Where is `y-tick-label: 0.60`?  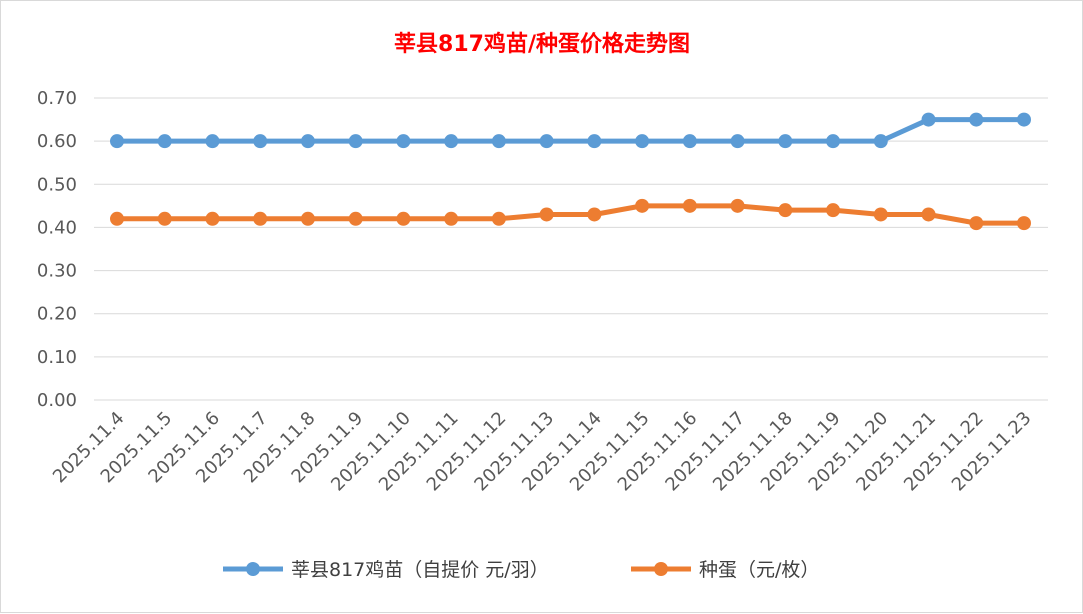 y-tick-label: 0.60 is located at coordinates (57, 141).